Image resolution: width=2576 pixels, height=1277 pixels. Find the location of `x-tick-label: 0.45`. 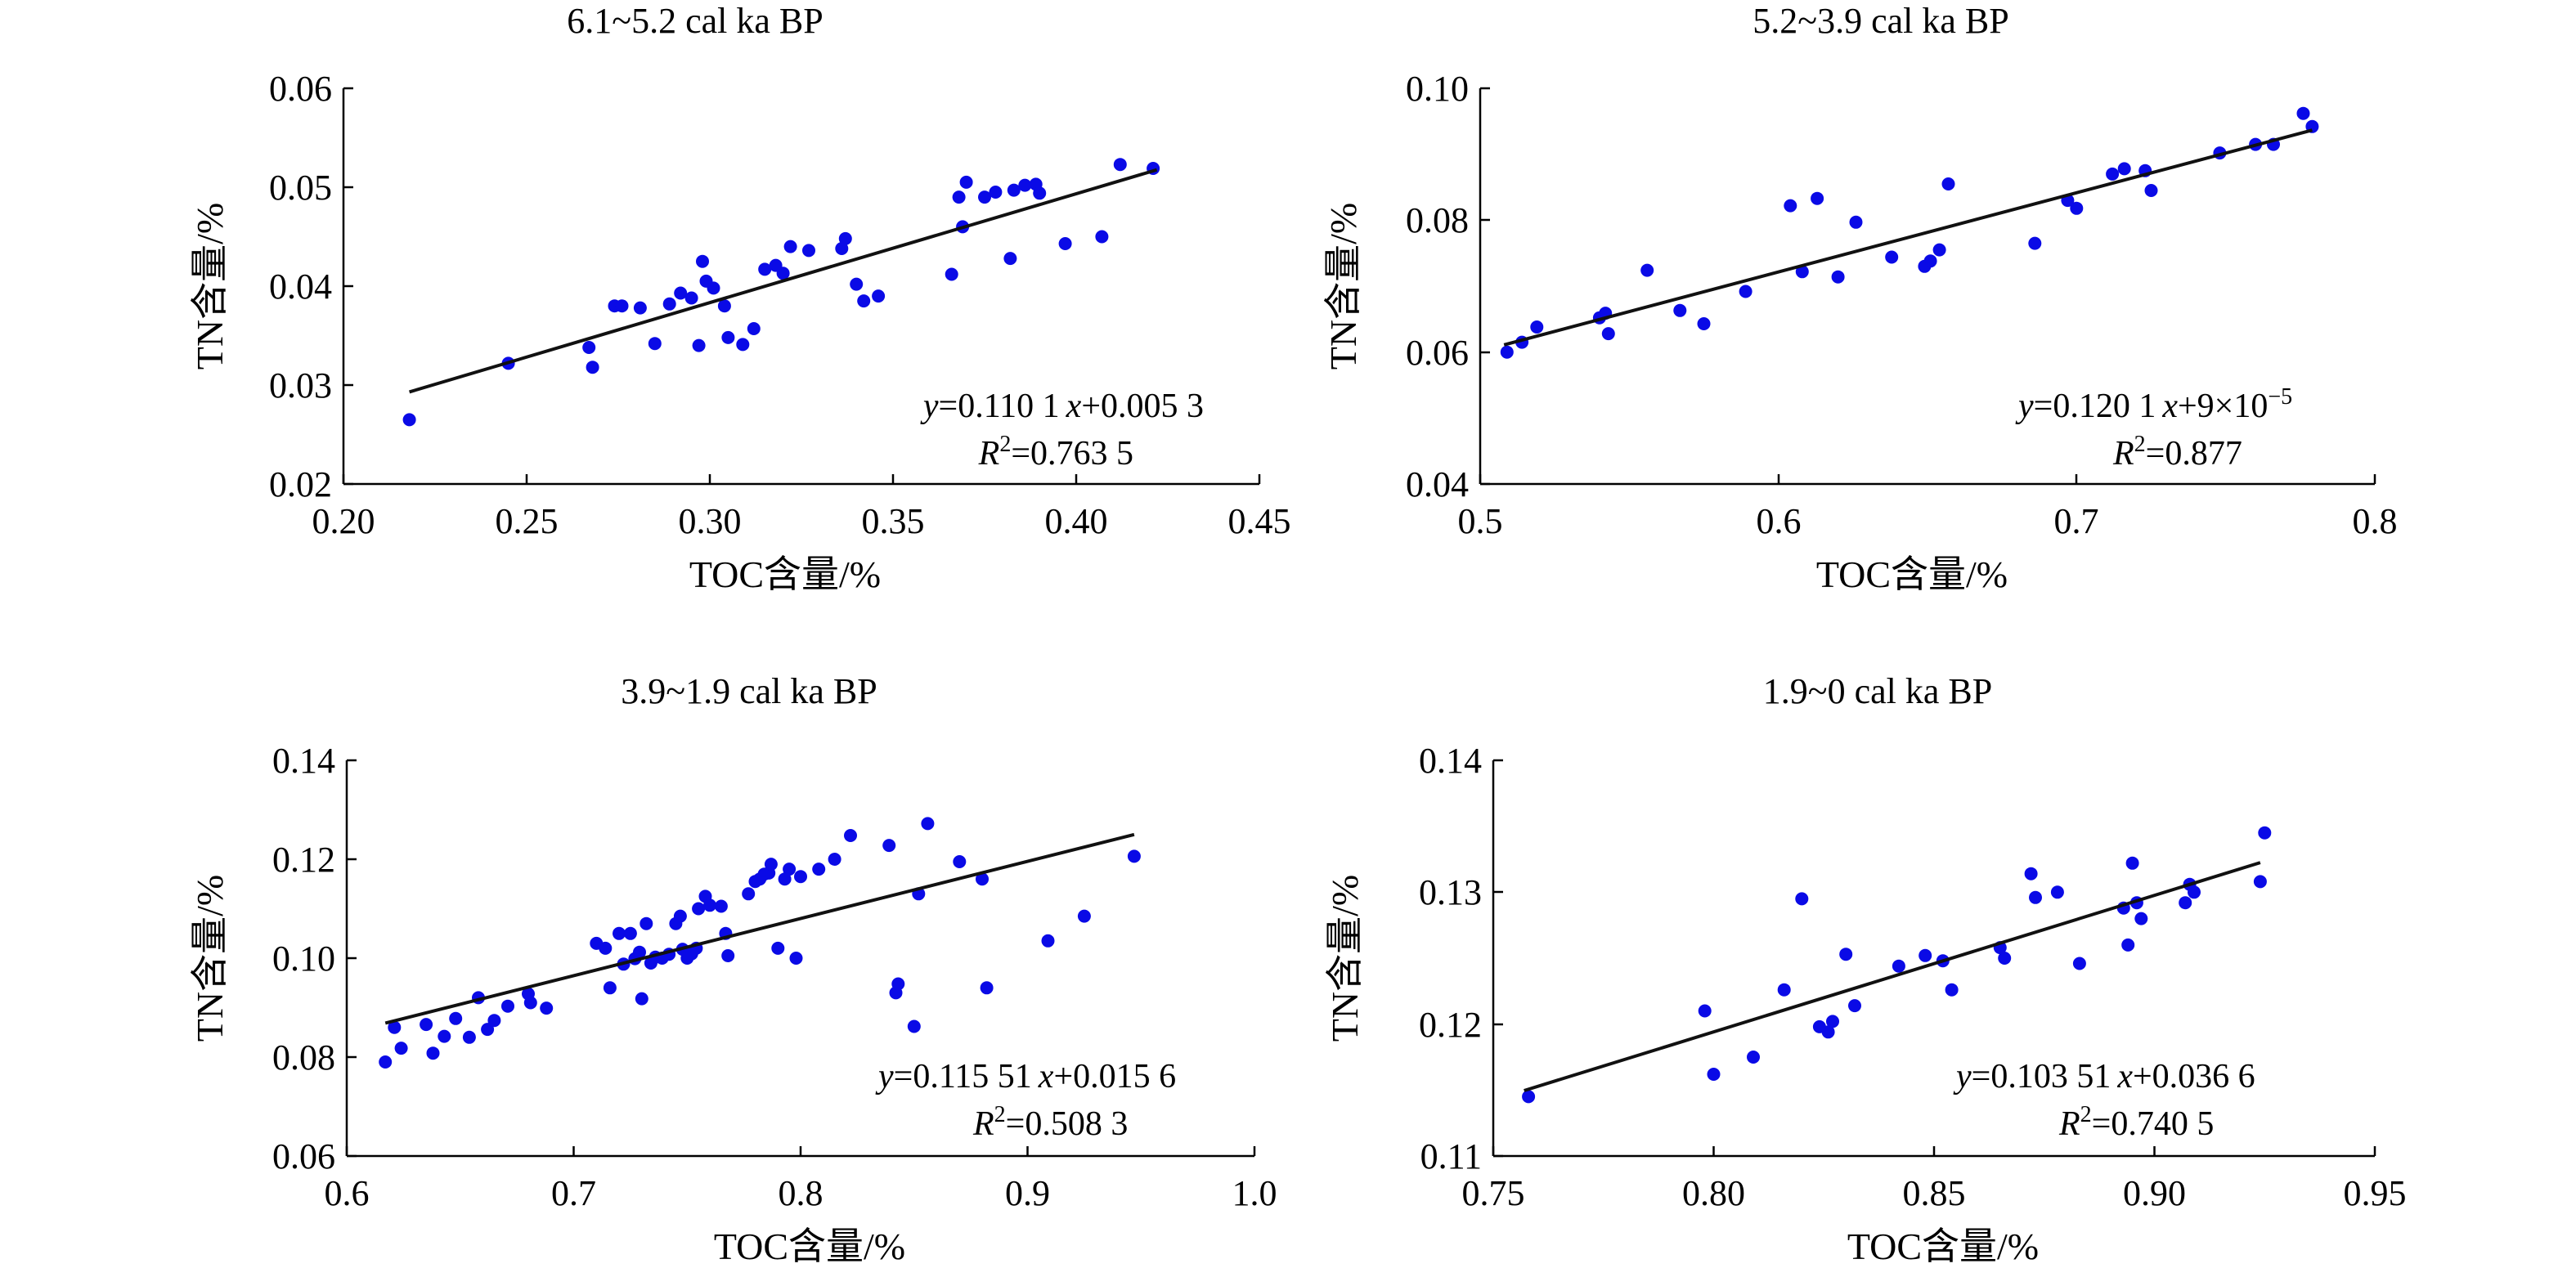

x-tick-label: 0.45 is located at coordinates (1259, 521).